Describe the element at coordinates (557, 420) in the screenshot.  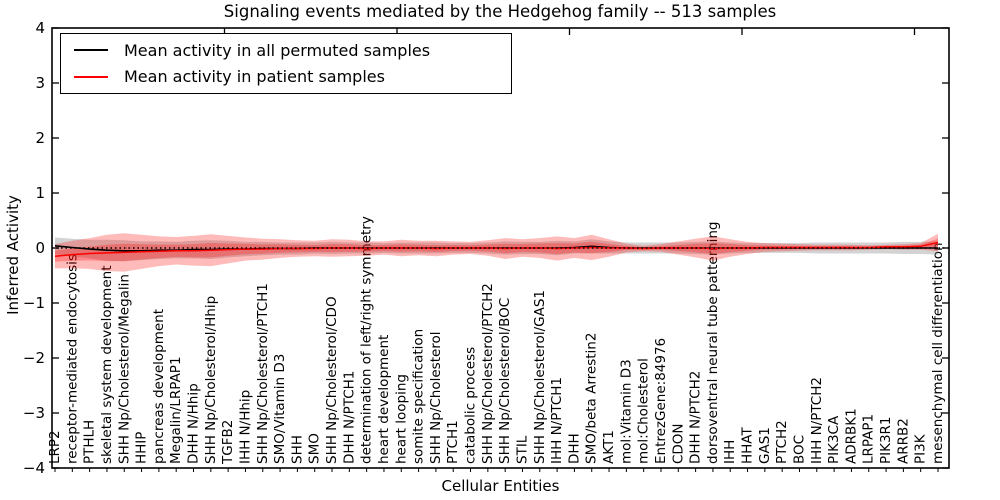
I see `x-tick-label: IHH N/PTCH1` at that location.